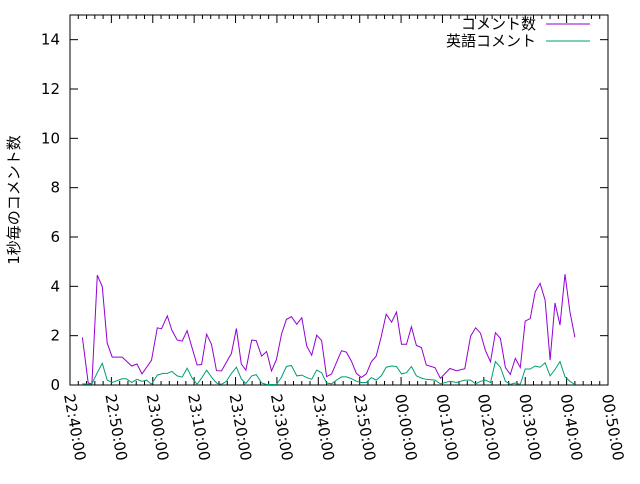 The width and height of the screenshot is (640, 484). Describe the element at coordinates (55, 188) in the screenshot. I see `y-tick-label: 8` at that location.